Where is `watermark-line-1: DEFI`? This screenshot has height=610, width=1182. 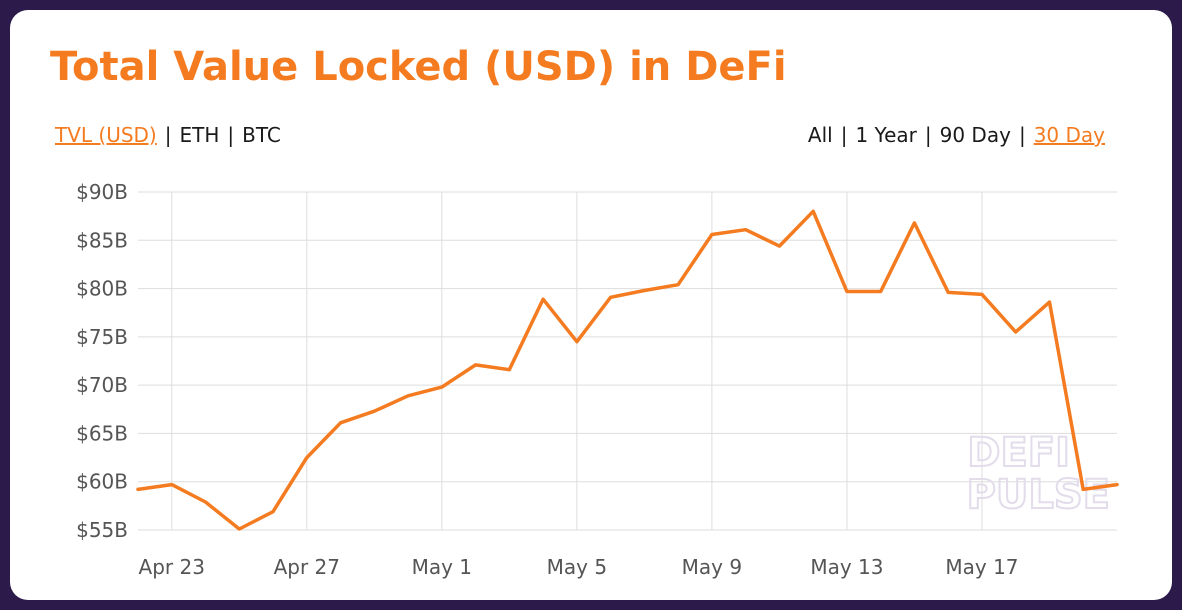
watermark-line-1: DEFI is located at coordinates (1018, 453).